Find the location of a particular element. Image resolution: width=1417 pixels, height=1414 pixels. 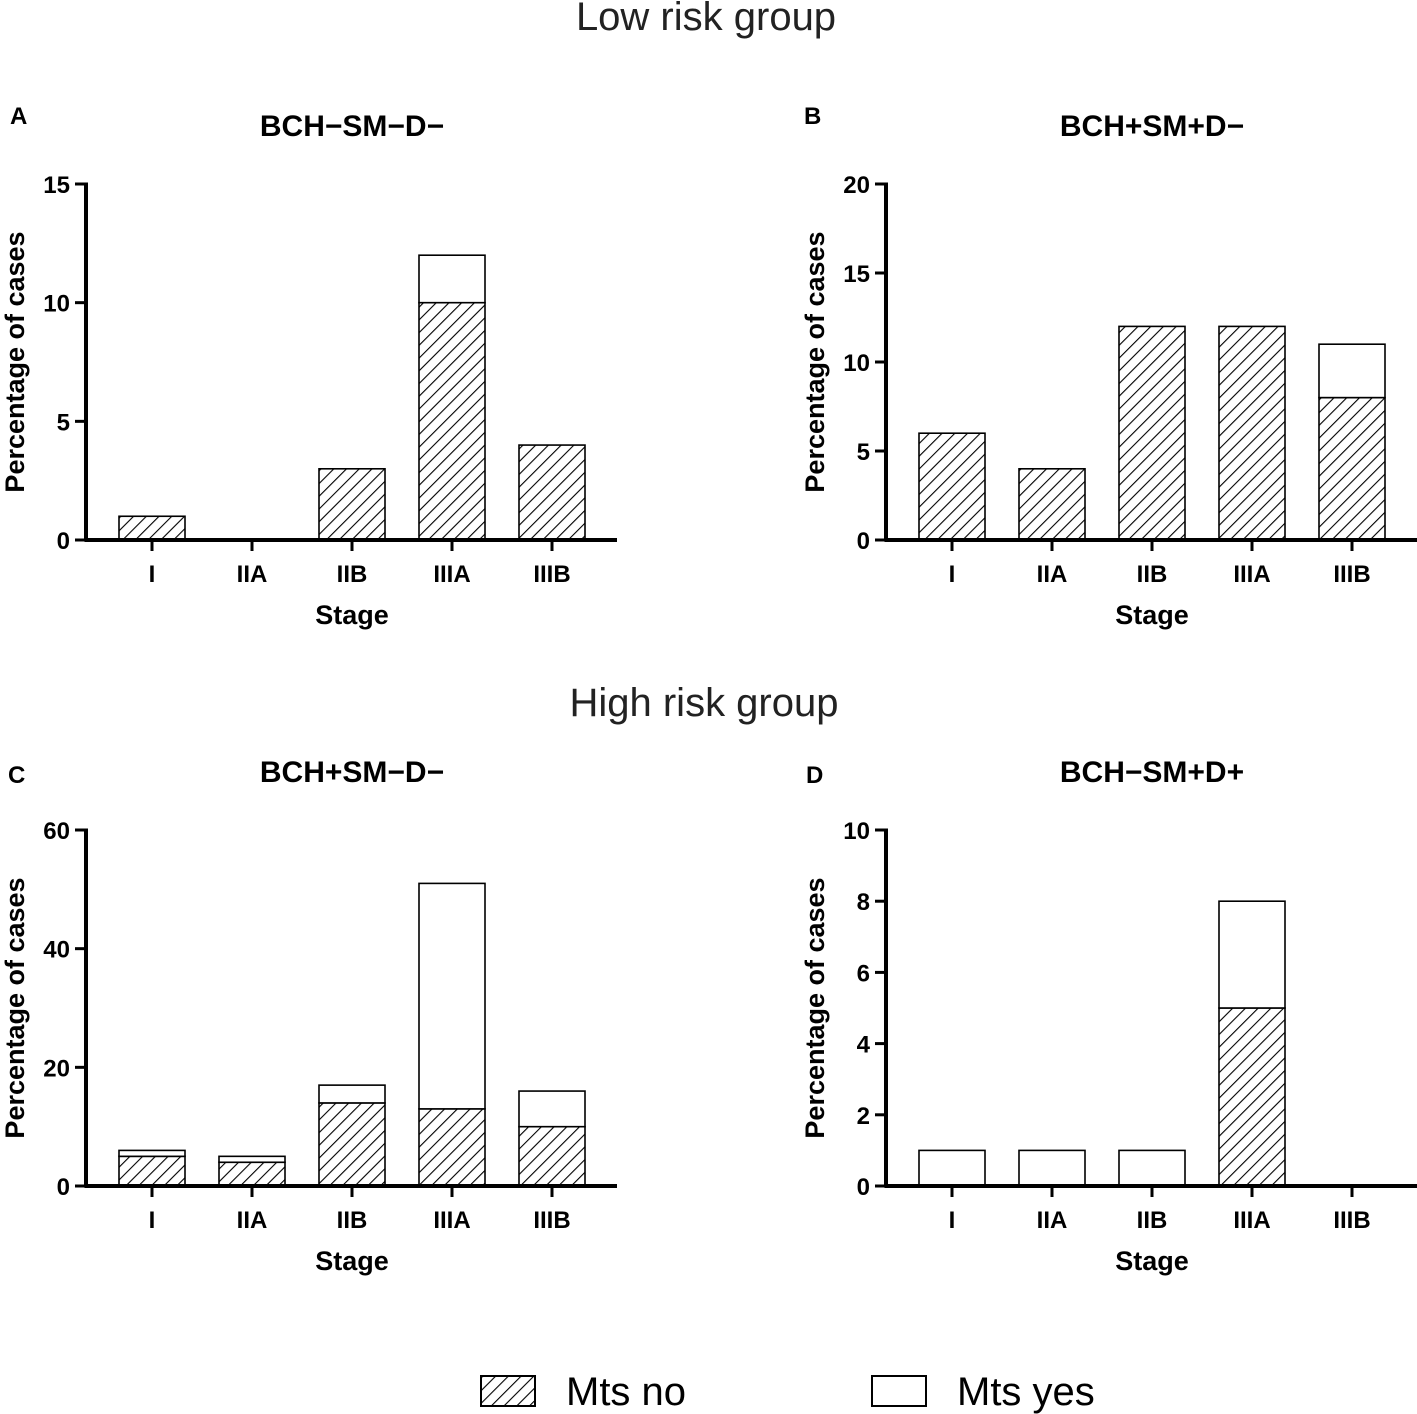

chart-d-bar-iiia-mts-yes is located at coordinates (1252, 954).